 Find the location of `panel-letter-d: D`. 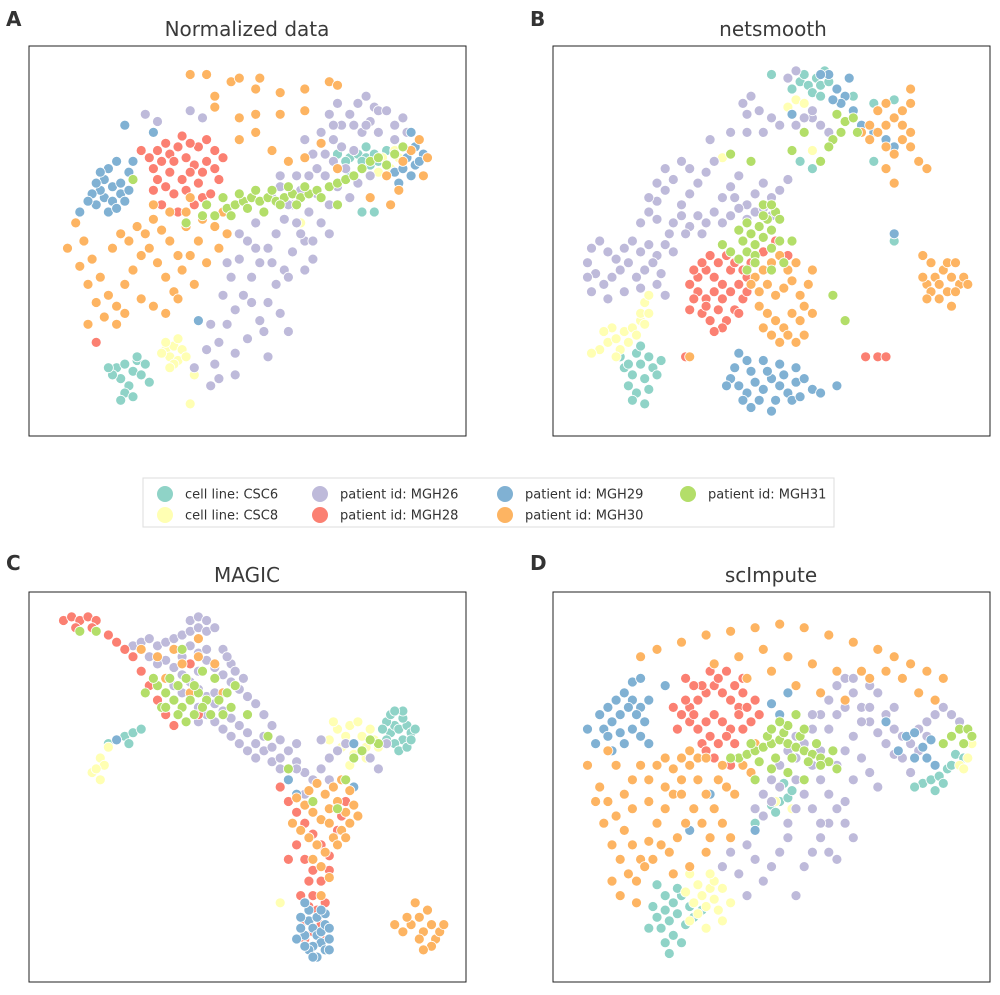

panel-letter-d: D is located at coordinates (538, 563).